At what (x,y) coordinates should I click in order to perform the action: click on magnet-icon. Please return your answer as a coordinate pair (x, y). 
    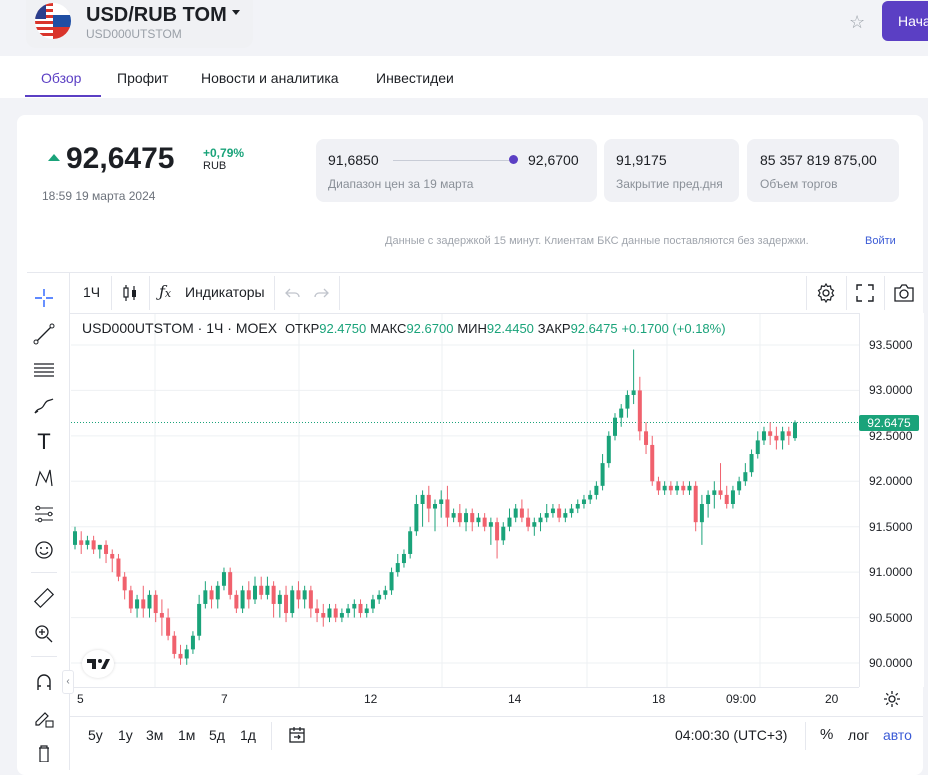
    Looking at the image, I should click on (44, 682).